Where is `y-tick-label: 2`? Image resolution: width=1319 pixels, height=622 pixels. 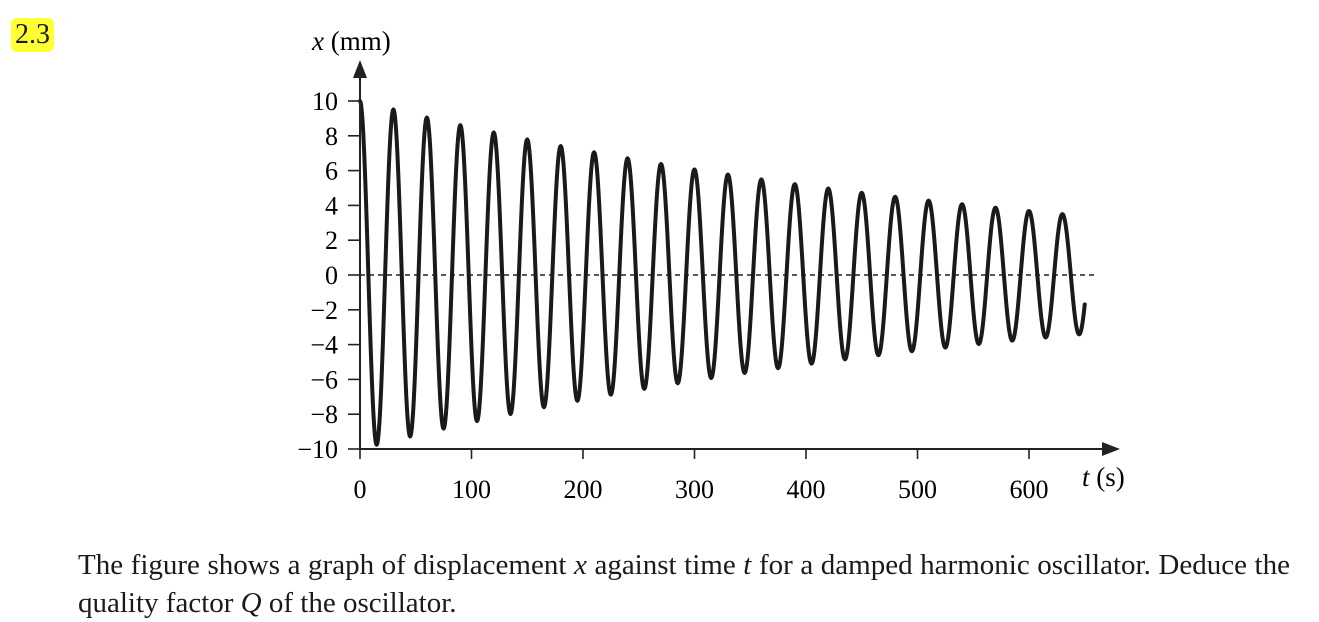
y-tick-label: 2 is located at coordinates (331, 240).